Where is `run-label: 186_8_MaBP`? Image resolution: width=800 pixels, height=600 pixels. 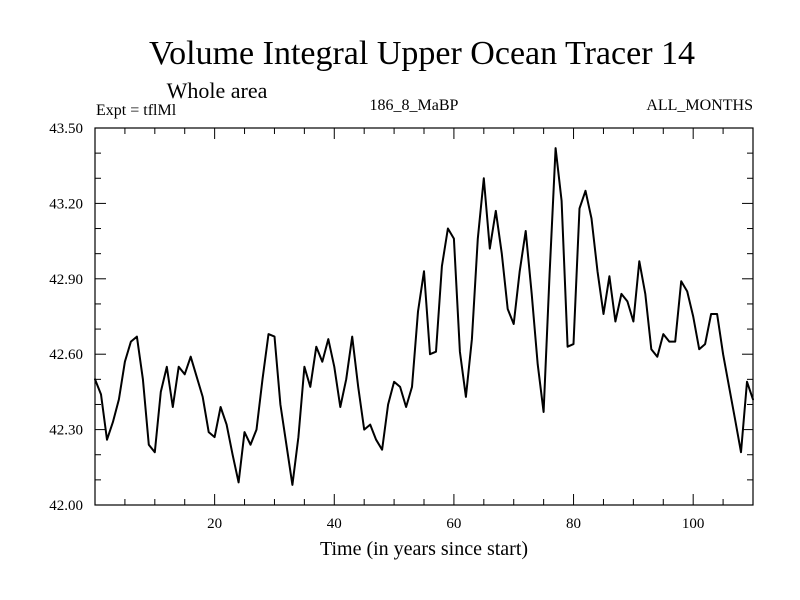
run-label: 186_8_MaBP is located at coordinates (414, 105).